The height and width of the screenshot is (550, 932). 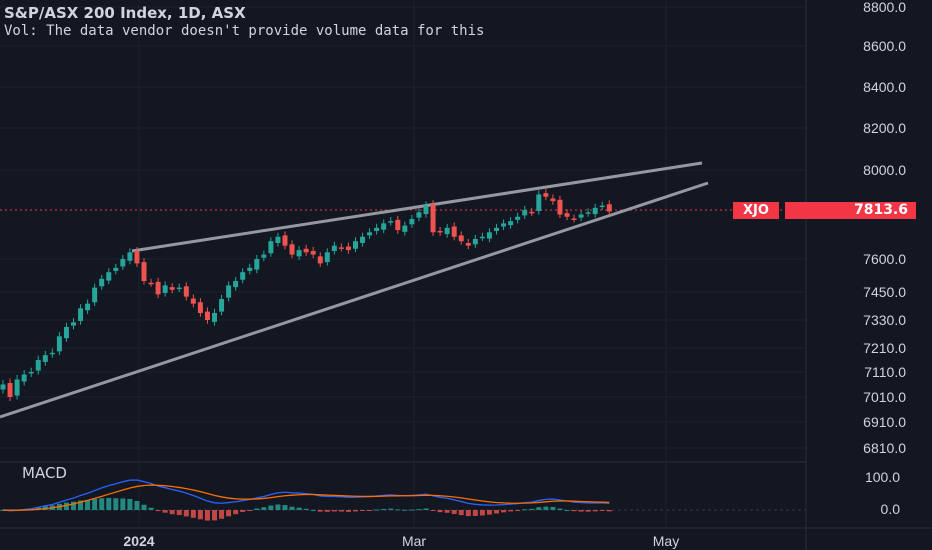 I want to click on price-axis-tick: 8600.0, so click(x=884, y=46).